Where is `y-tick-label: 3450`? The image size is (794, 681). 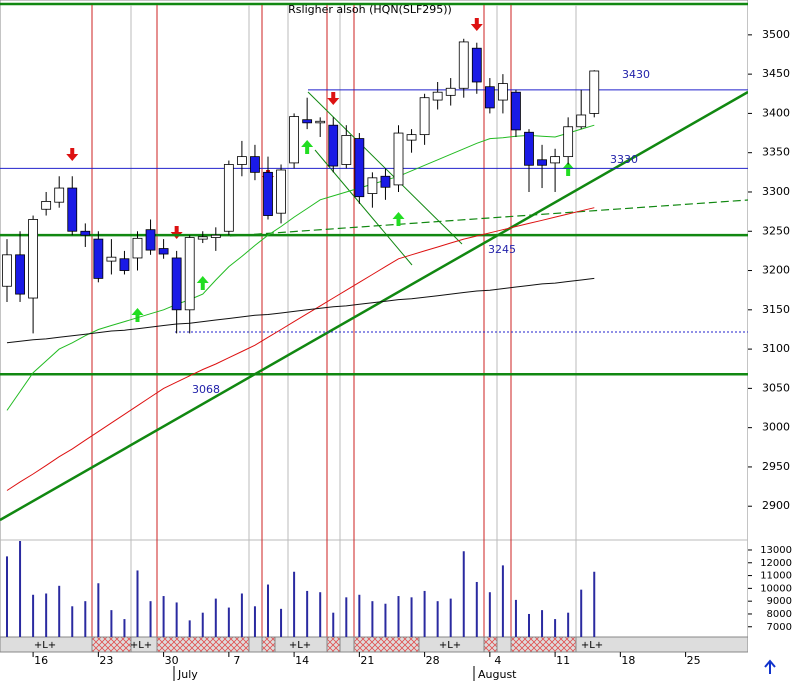 y-tick-label: 3450 is located at coordinates (776, 73).